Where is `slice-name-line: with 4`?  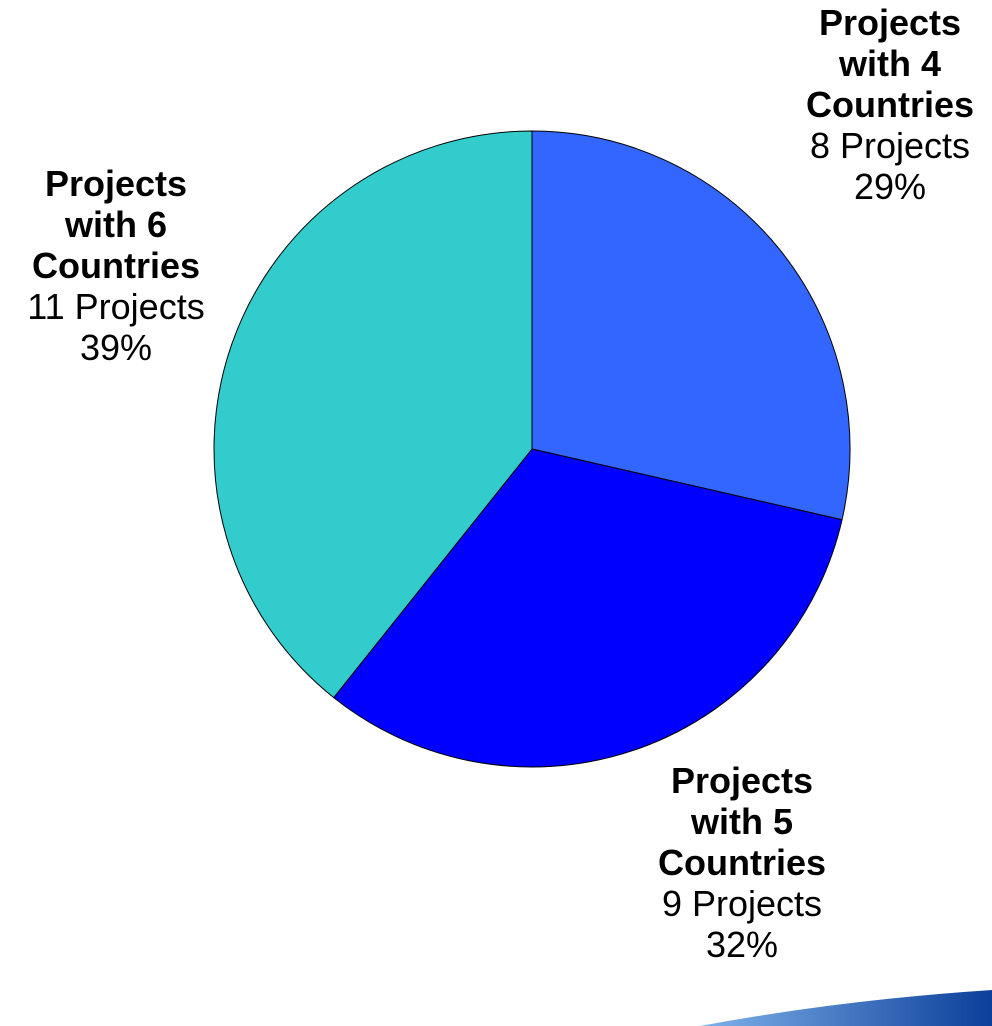
slice-name-line: with 4 is located at coordinates (889, 63).